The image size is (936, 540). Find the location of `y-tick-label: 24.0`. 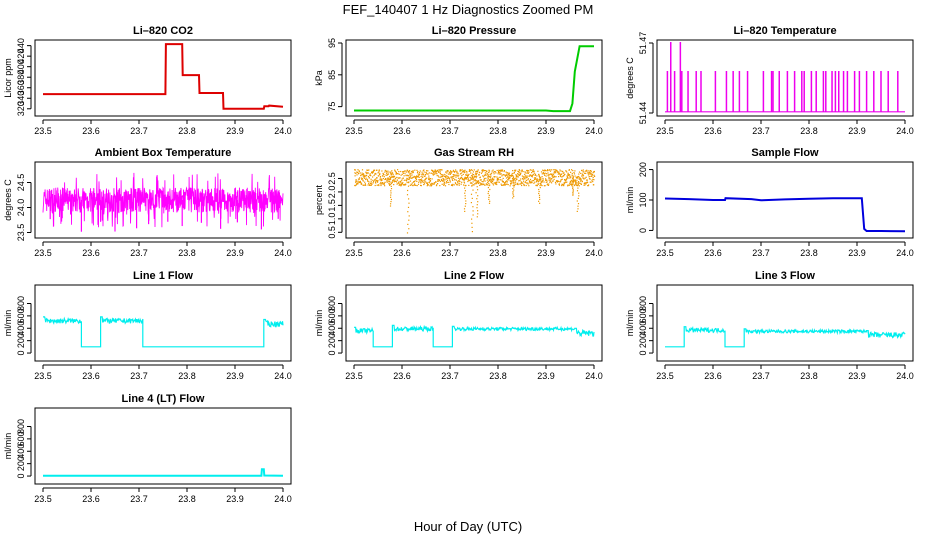

y-tick-label: 24.0 is located at coordinates (21, 208).